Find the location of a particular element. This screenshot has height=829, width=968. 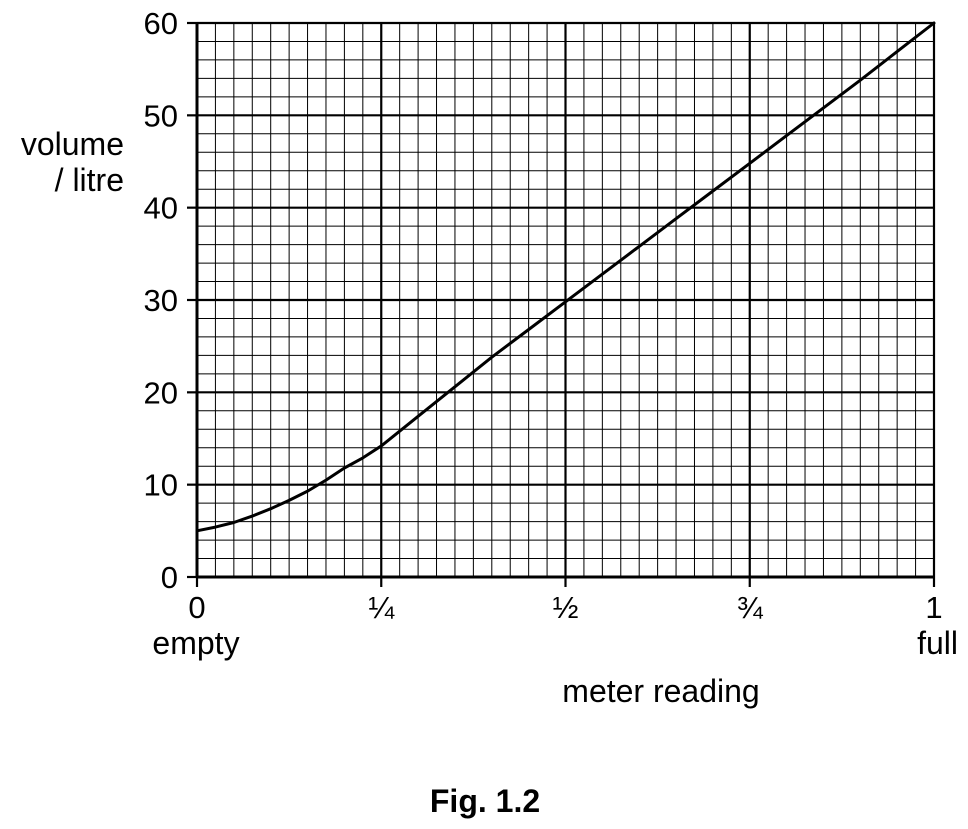

figure-caption: Fig. 1.2 is located at coordinates (485, 801).